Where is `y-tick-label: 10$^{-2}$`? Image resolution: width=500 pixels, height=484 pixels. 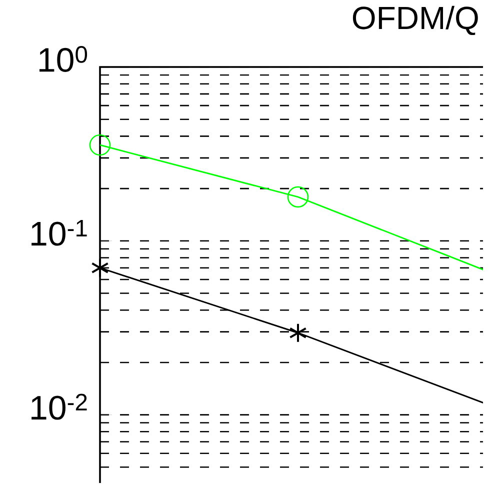
y-tick-label: 10$^{-2}$ is located at coordinates (59, 407).